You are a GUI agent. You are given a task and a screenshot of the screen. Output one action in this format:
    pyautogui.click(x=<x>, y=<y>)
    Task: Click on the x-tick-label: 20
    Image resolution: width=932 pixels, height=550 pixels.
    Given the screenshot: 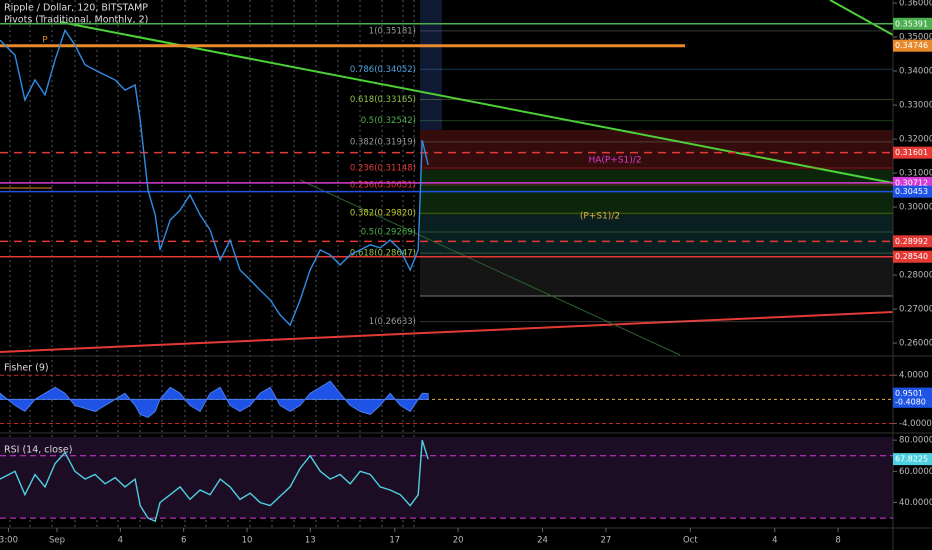 What is the action you would take?
    pyautogui.click(x=458, y=541)
    